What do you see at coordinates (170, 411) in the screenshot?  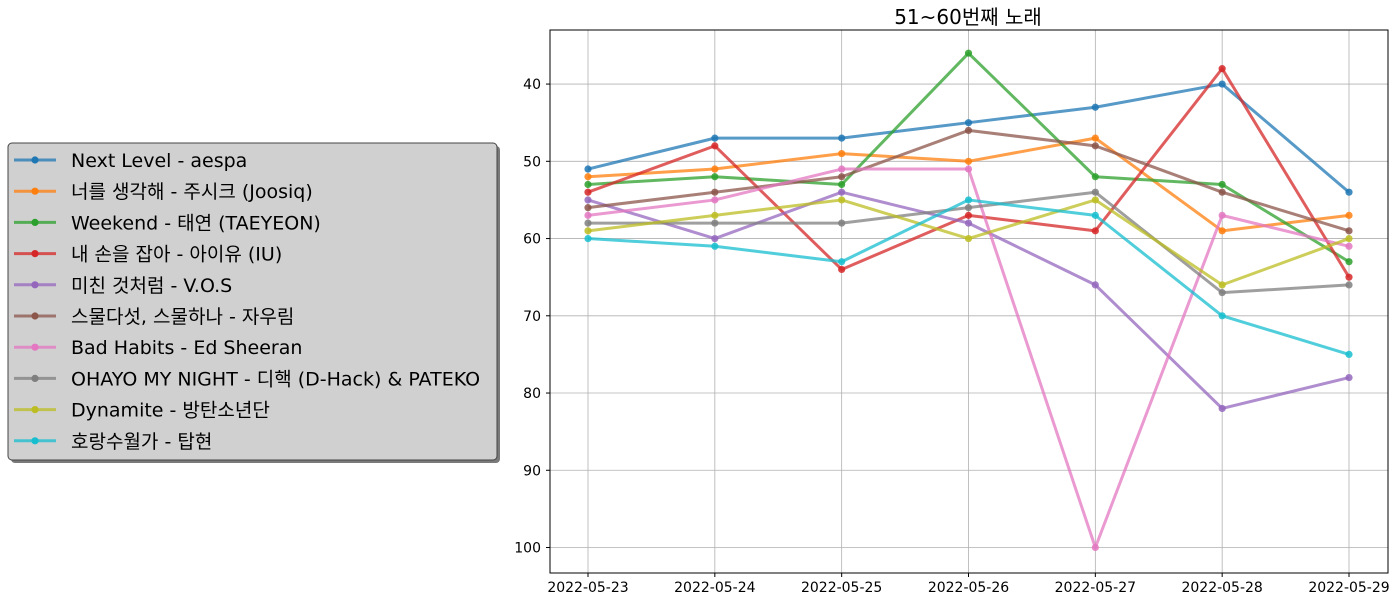 I see `legend-label: Dynamite - 방탄소년단` at bounding box center [170, 411].